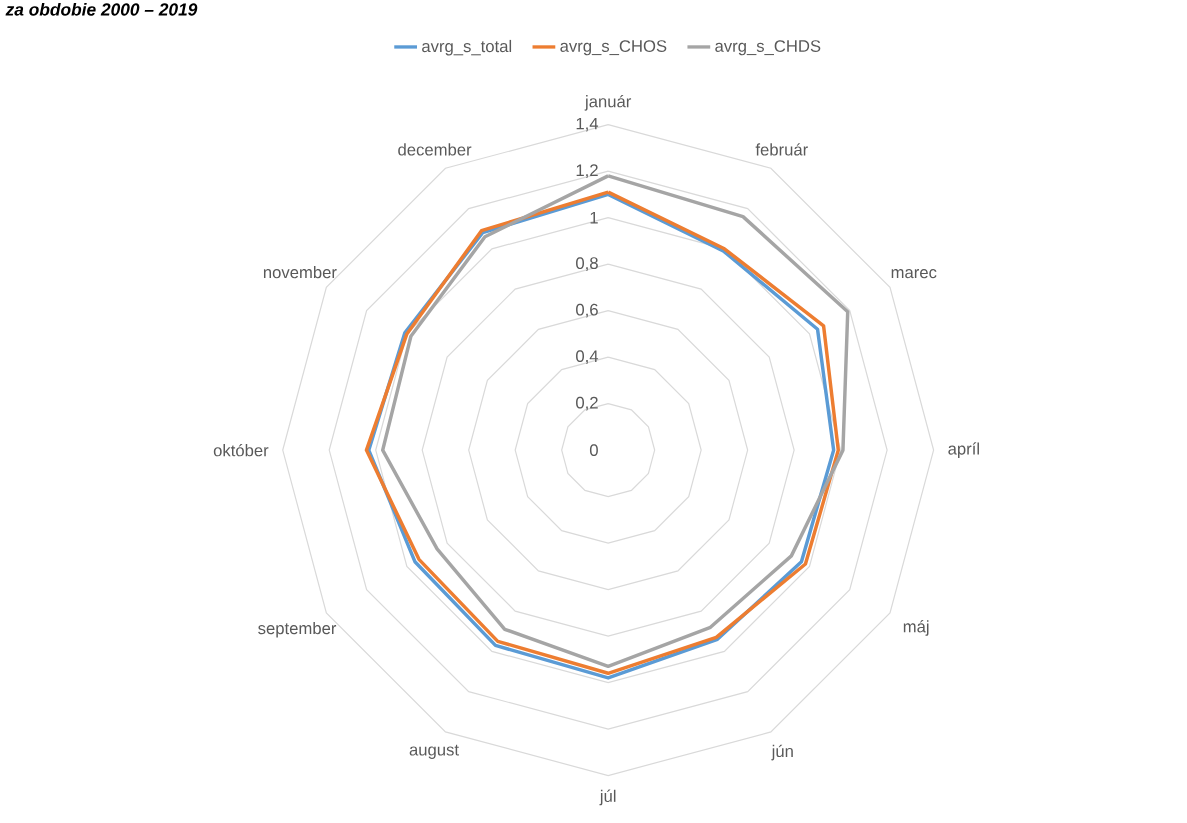 The width and height of the screenshot is (1187, 823). Describe the element at coordinates (587, 310) in the screenshot. I see `y-tick-label: 0,6` at that location.